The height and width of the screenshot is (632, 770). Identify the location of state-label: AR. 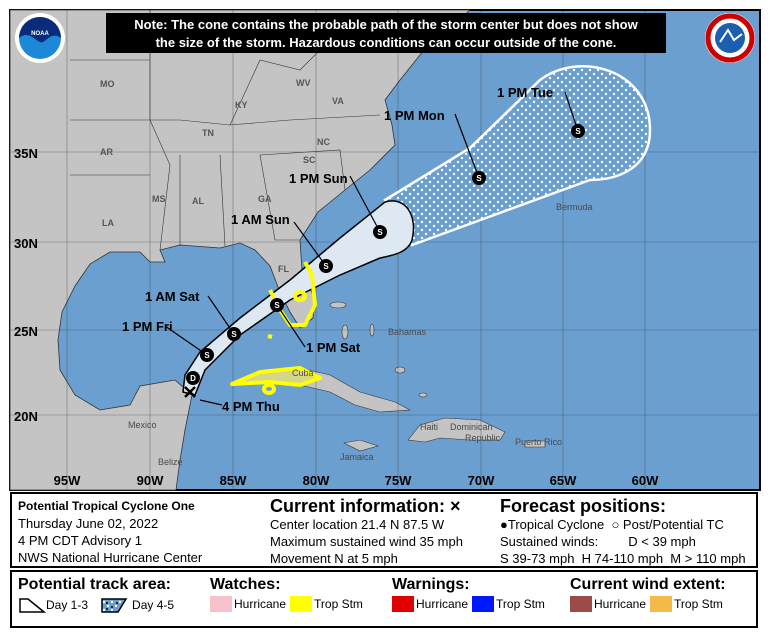
(106, 152).